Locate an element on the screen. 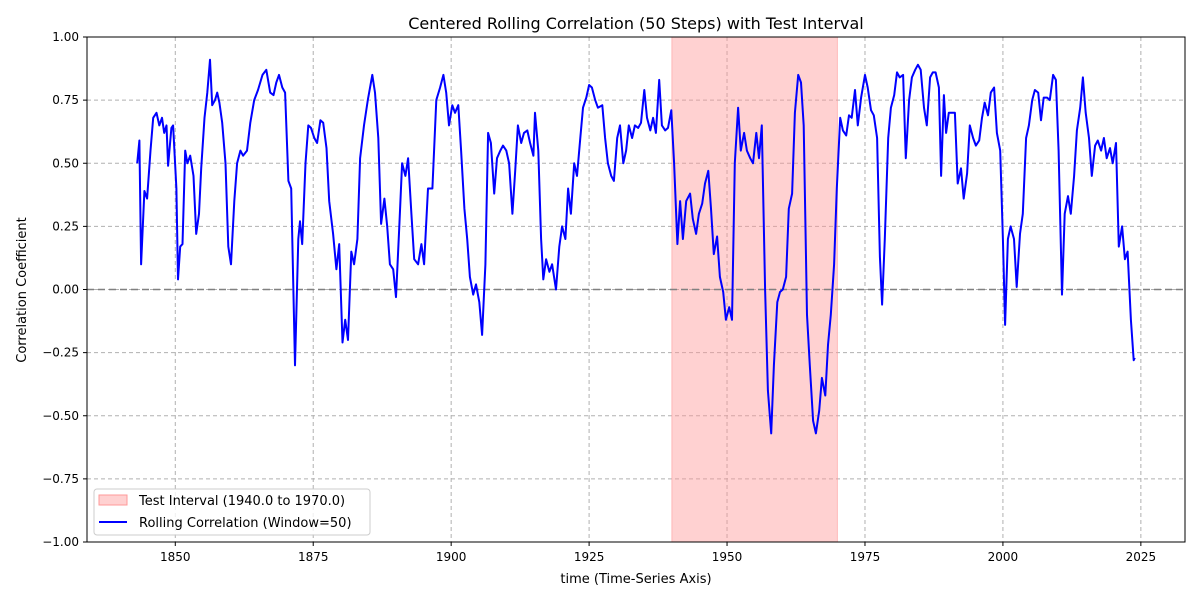 This screenshot has height=604, width=1200. x-tick-label: 1850 is located at coordinates (175, 557).